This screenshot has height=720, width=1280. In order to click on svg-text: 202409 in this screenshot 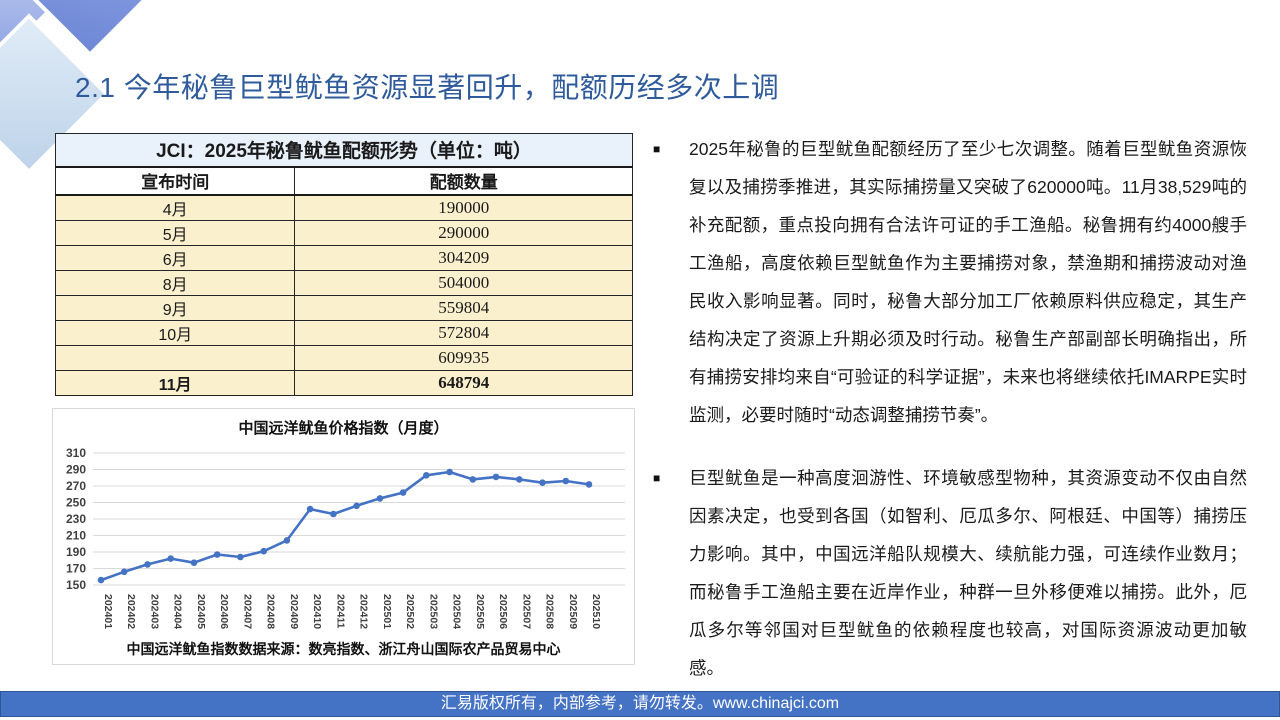, I will do `click(294, 611)`.